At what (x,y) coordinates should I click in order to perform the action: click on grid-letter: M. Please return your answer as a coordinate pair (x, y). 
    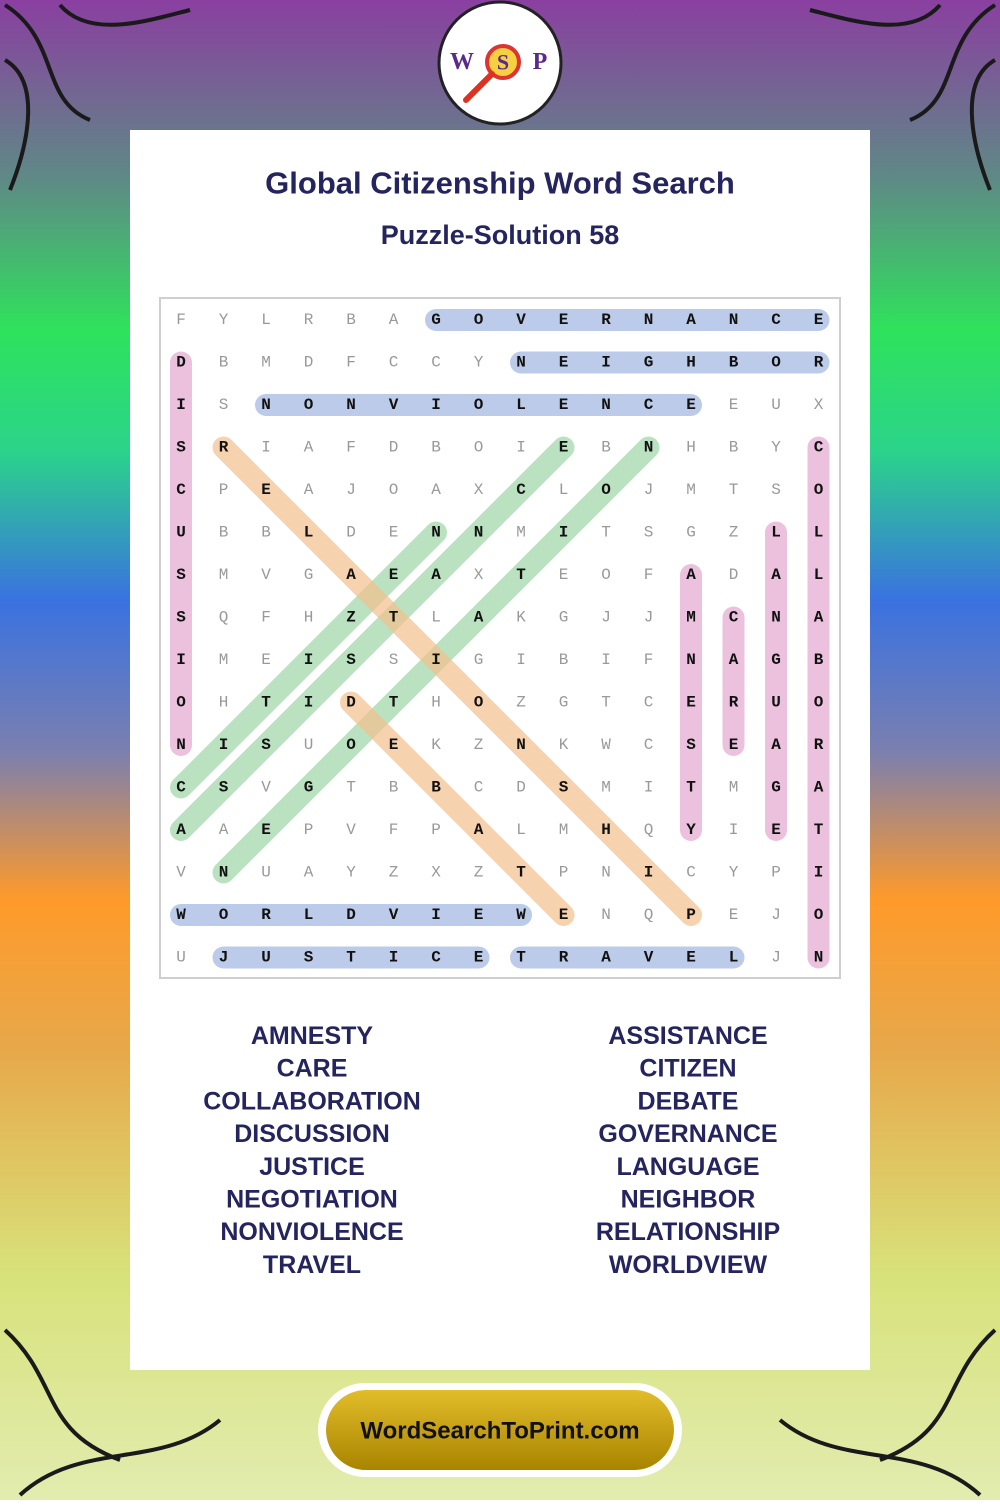
    Looking at the image, I should click on (521, 533).